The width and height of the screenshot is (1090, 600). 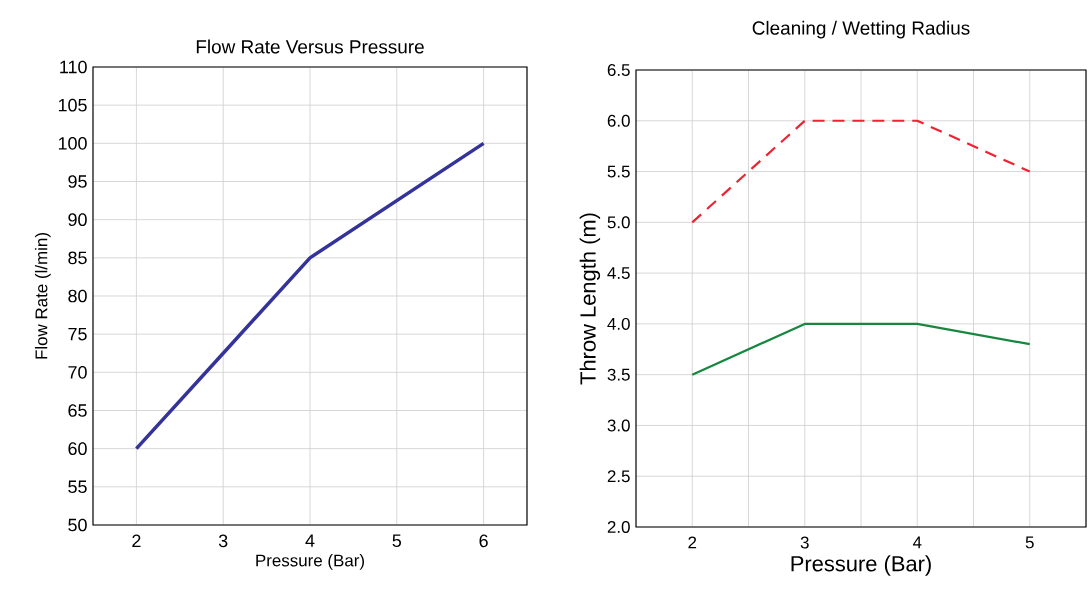 I want to click on y-tick-label: 80, so click(x=77, y=296).